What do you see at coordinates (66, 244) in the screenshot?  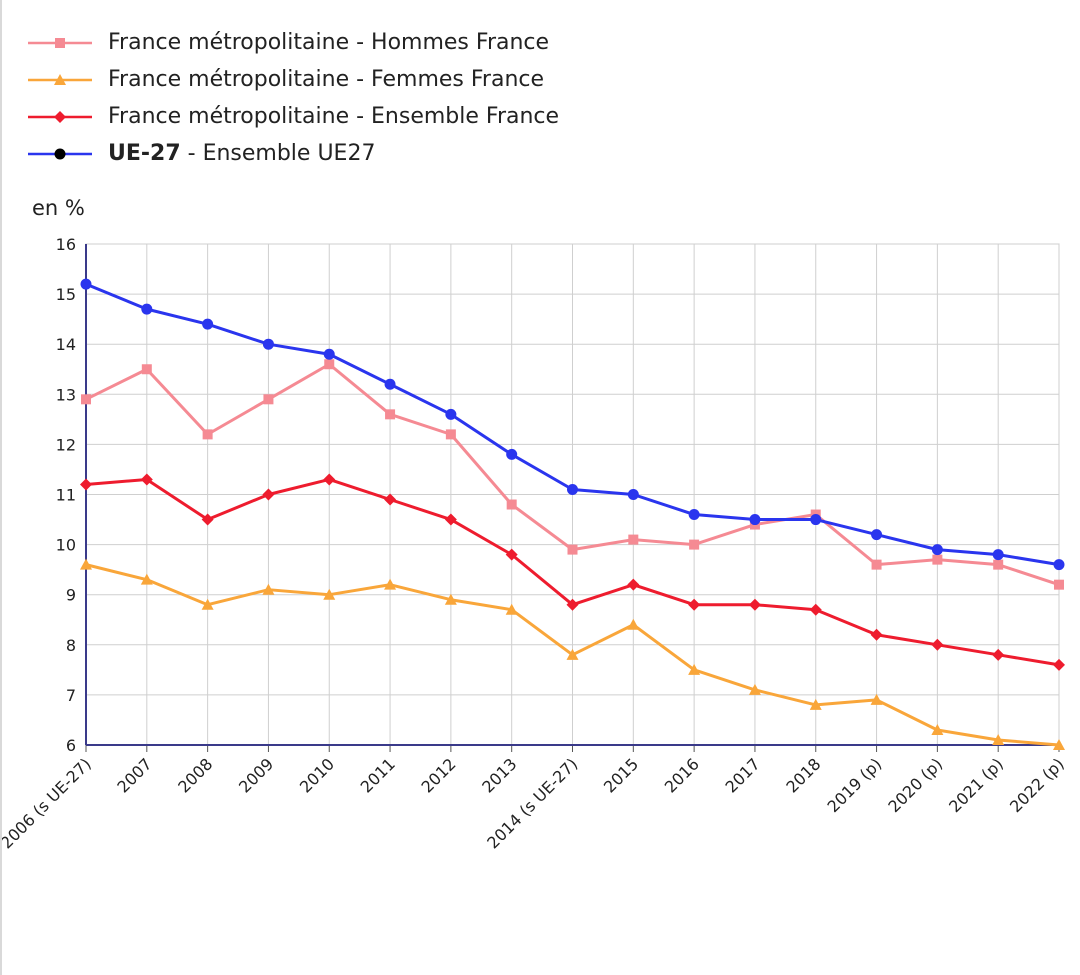 I see `y-tick-label: 16` at bounding box center [66, 244].